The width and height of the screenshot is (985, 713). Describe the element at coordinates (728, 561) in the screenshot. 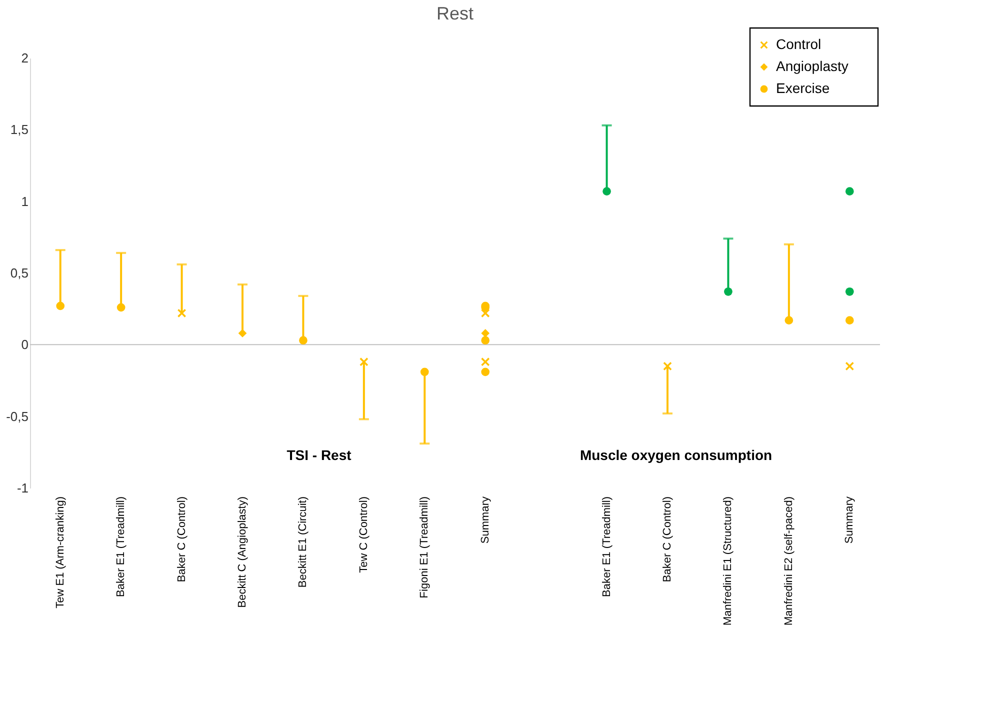

I see `x-tick-label: Manfredini E1 (Structured)` at that location.